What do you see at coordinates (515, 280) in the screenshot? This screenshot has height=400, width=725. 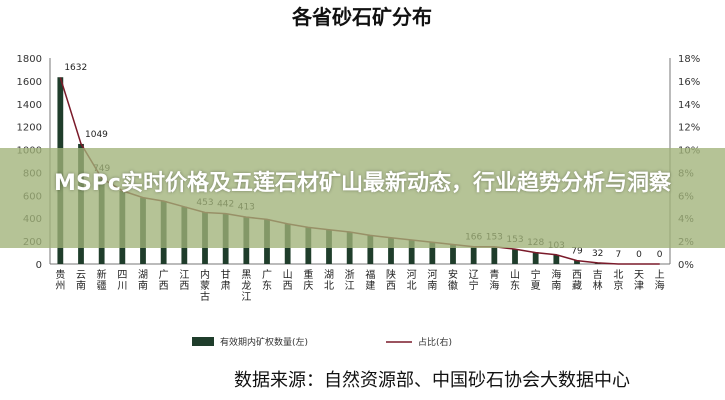 I see `category-label: 山东` at bounding box center [515, 280].